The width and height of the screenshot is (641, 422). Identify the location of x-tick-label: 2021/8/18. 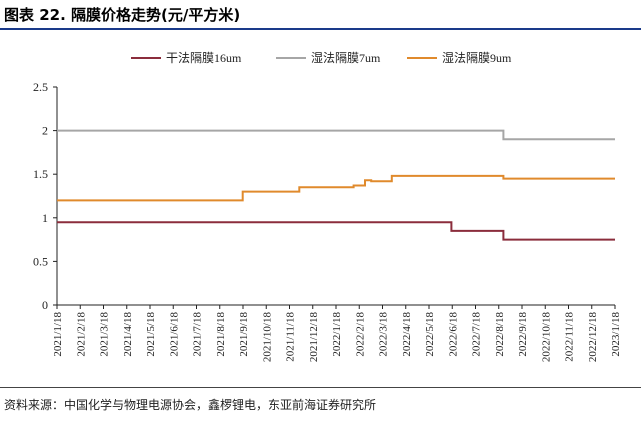
(221, 334).